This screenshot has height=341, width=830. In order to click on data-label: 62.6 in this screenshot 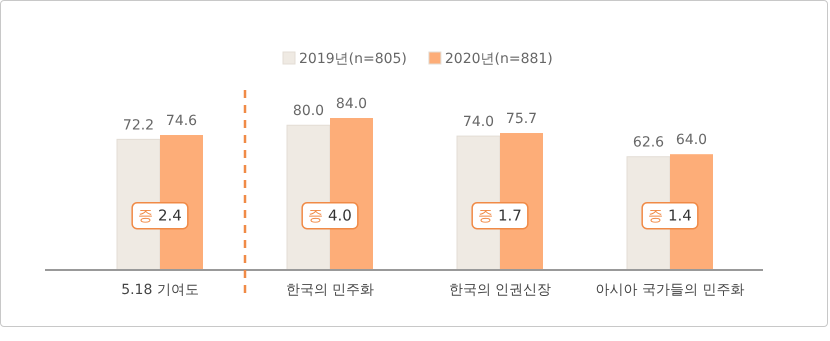, I will do `click(648, 142)`.